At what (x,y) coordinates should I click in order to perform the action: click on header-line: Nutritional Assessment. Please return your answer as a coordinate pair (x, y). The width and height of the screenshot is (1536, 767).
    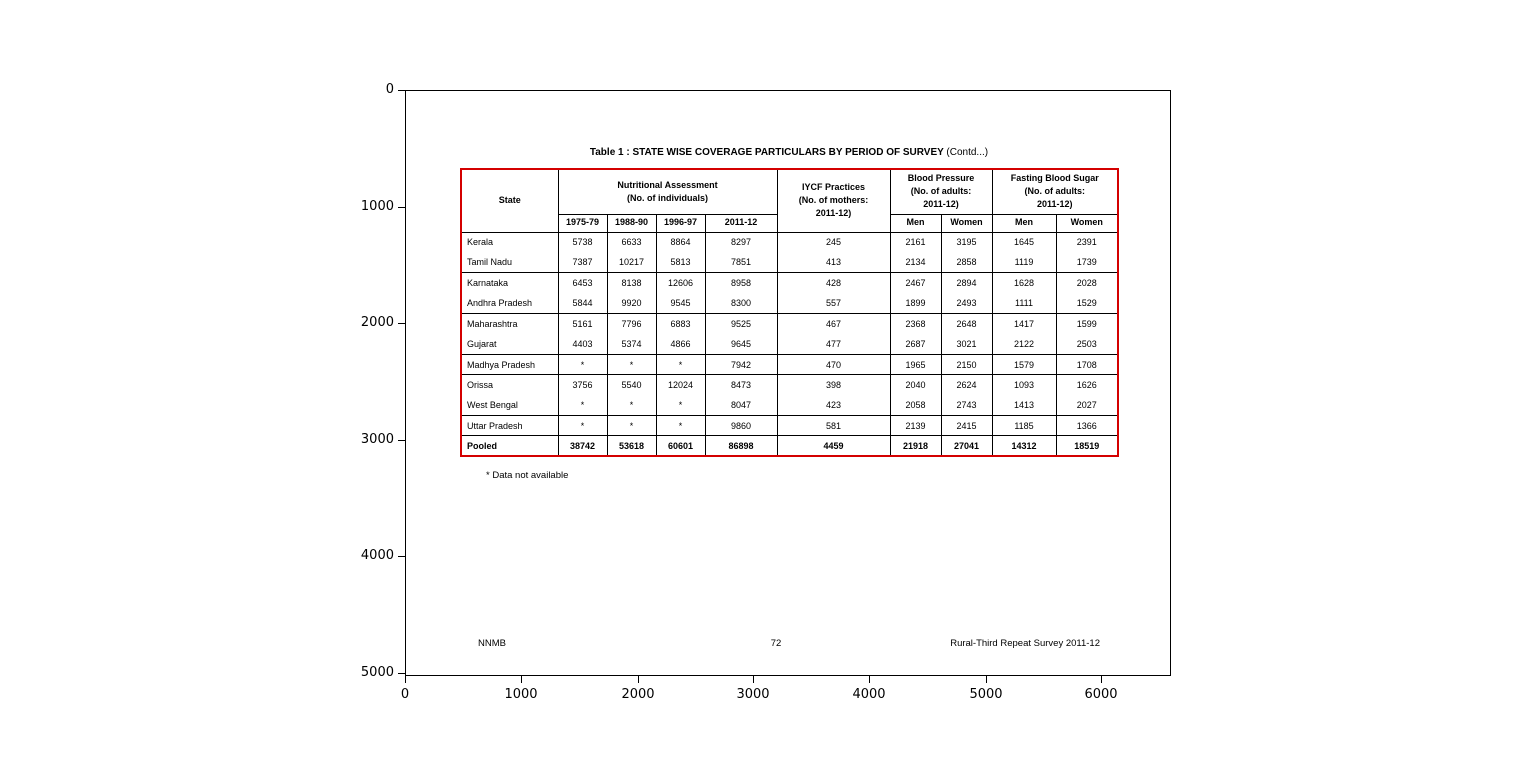
    Looking at the image, I should click on (667, 184).